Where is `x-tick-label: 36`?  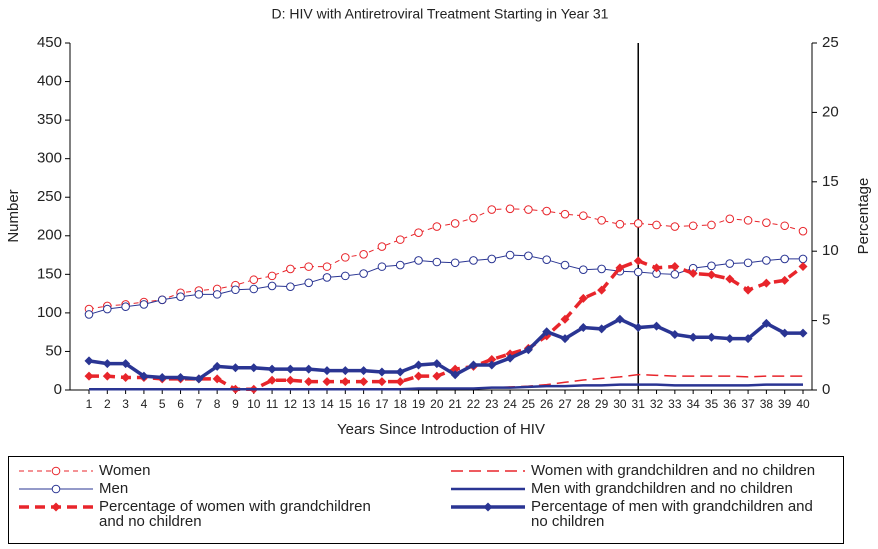
x-tick-label: 36 is located at coordinates (730, 404).